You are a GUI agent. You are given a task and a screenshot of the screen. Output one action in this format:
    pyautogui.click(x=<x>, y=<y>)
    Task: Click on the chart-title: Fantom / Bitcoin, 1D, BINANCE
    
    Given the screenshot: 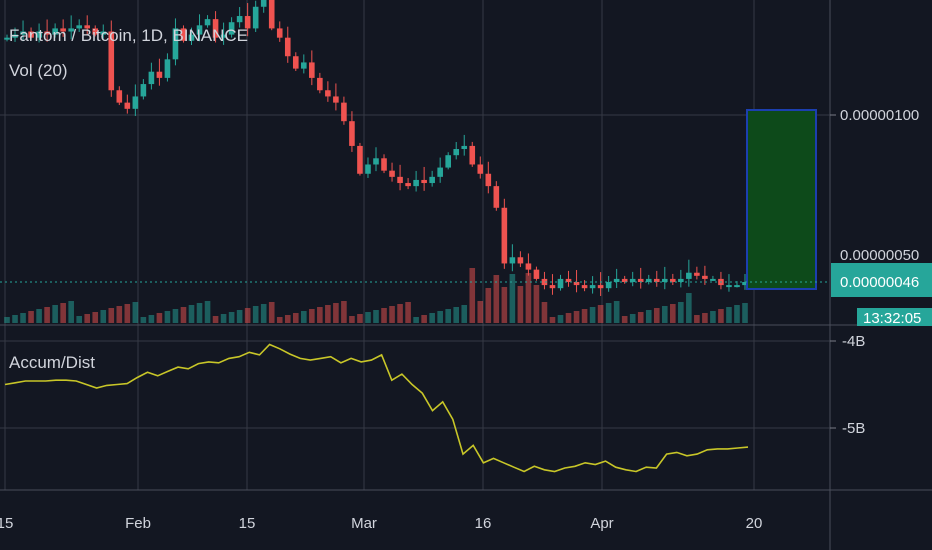 What is the action you would take?
    pyautogui.click(x=128, y=35)
    